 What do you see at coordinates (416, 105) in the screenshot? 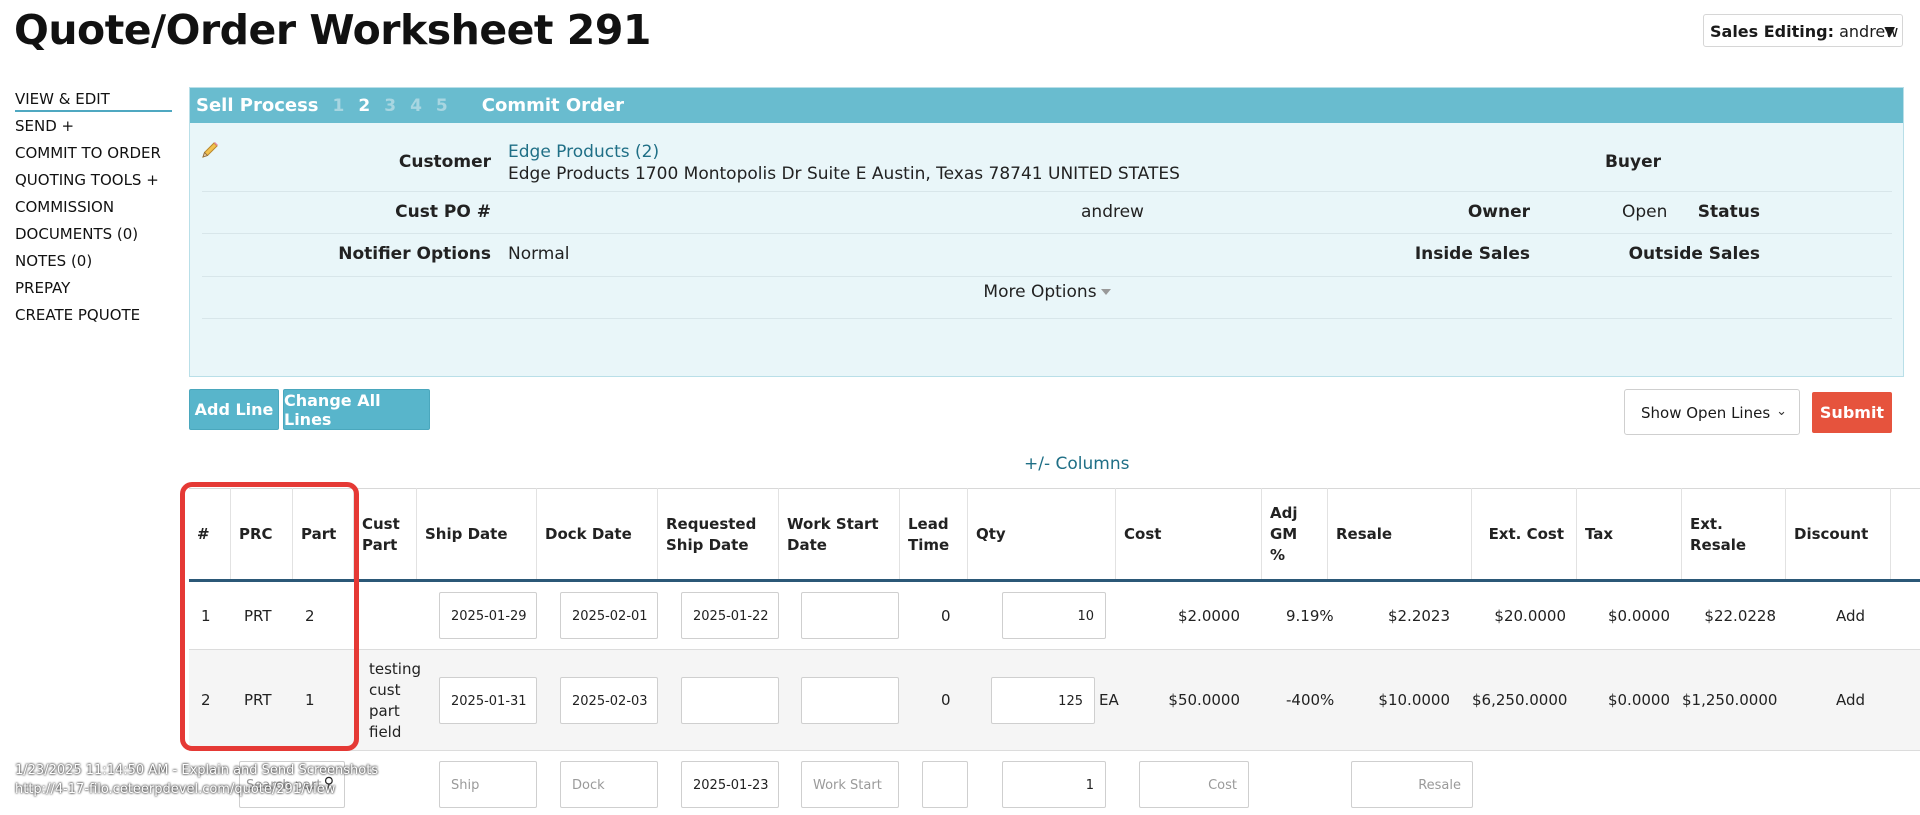
I see `step-4: 4` at bounding box center [416, 105].